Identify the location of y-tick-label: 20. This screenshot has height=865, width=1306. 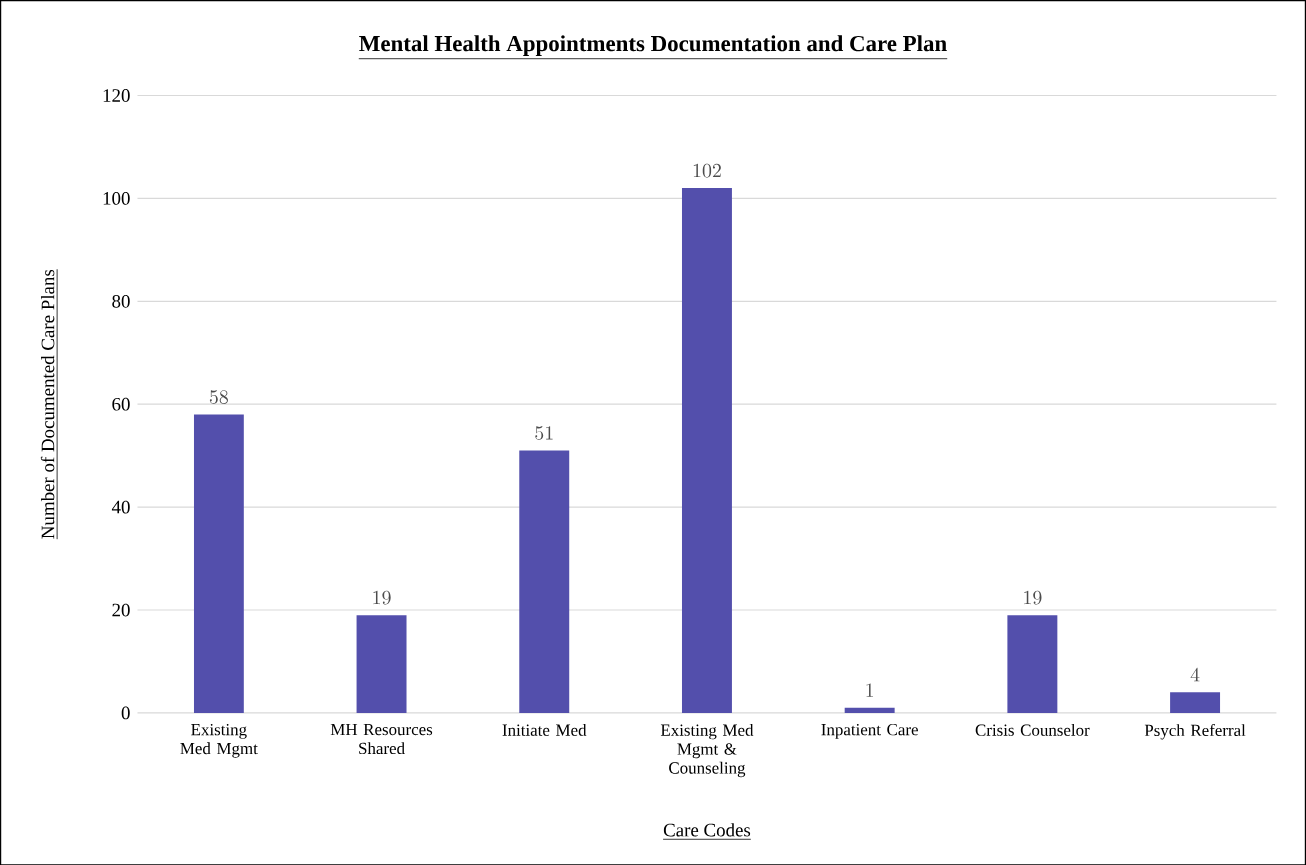
(121, 610).